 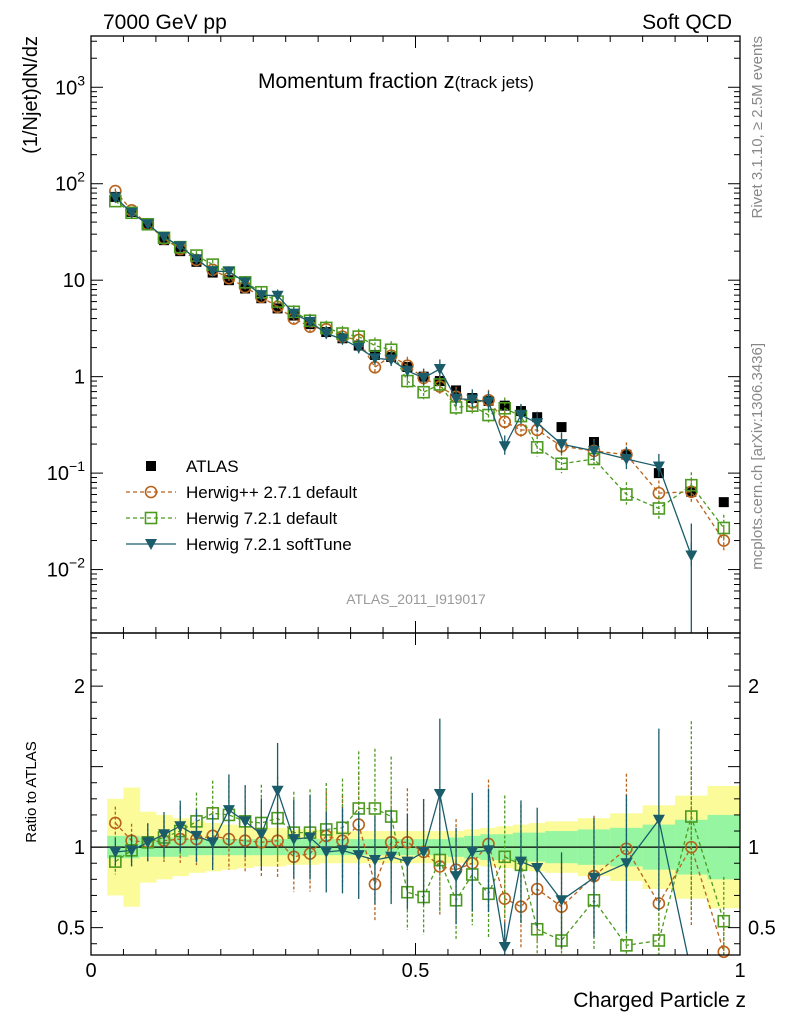 I want to click on ratio-y-tick-label-right: 2, so click(x=753, y=687).